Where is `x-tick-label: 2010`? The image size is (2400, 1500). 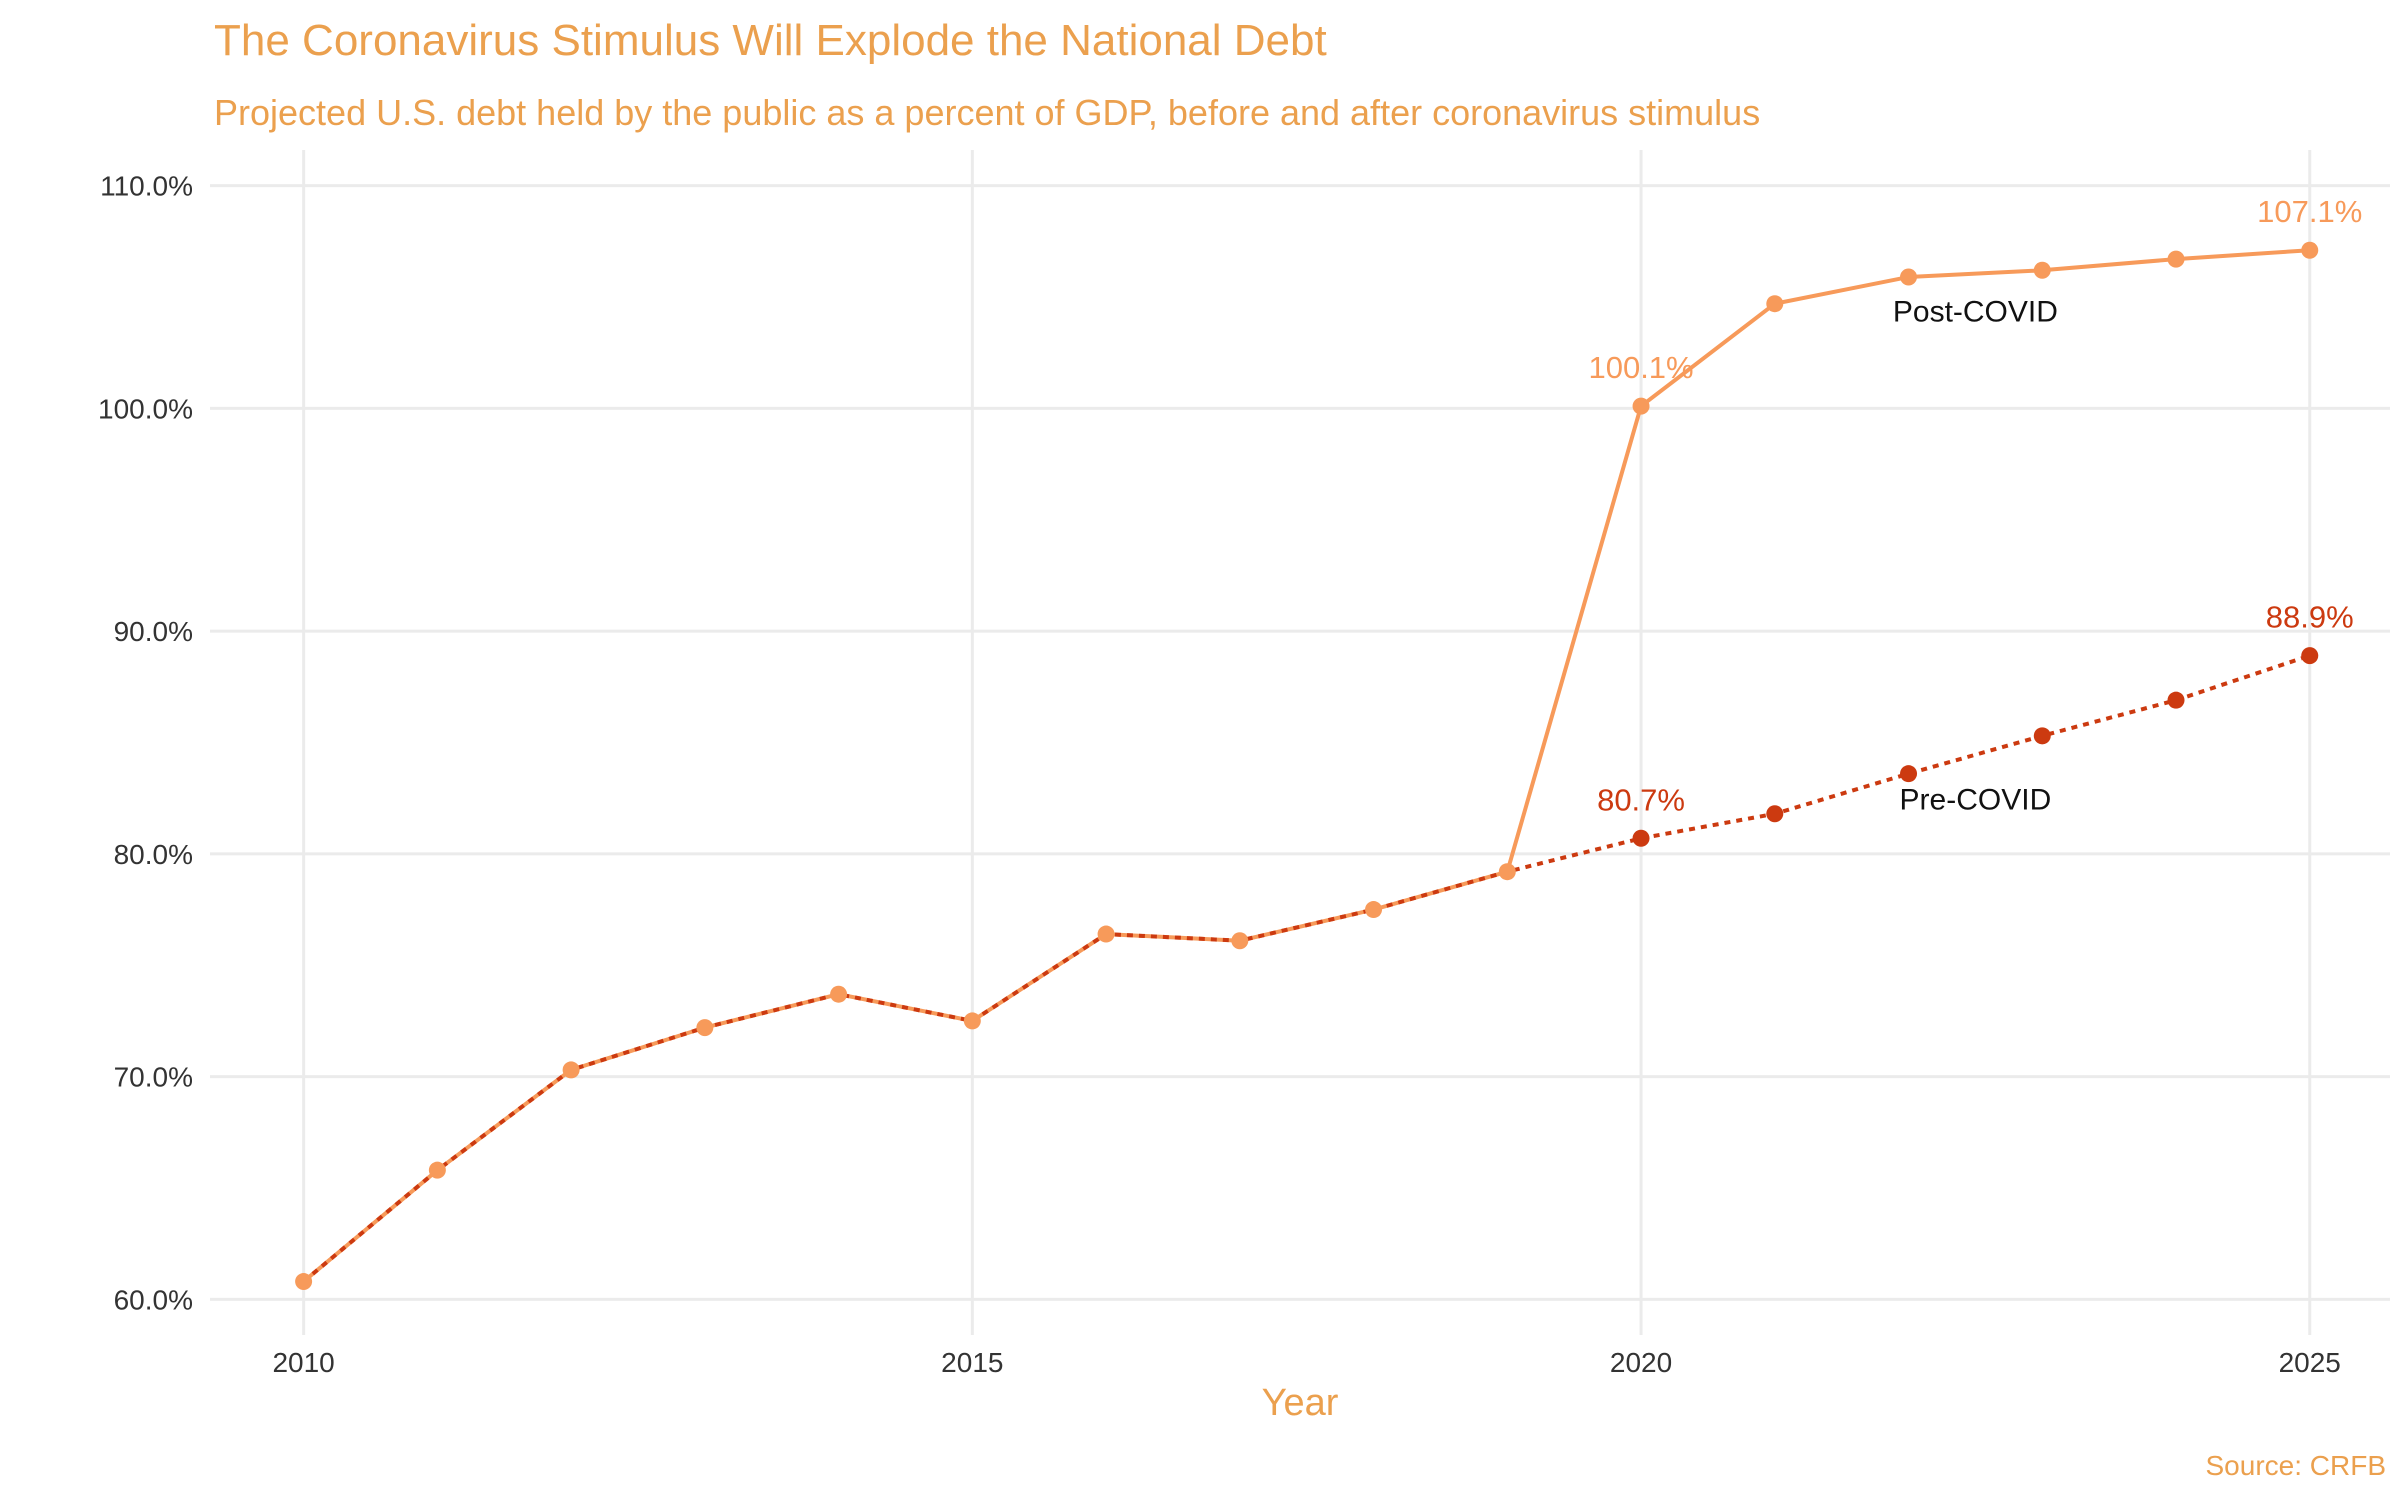
x-tick-label: 2010 is located at coordinates (303, 1362).